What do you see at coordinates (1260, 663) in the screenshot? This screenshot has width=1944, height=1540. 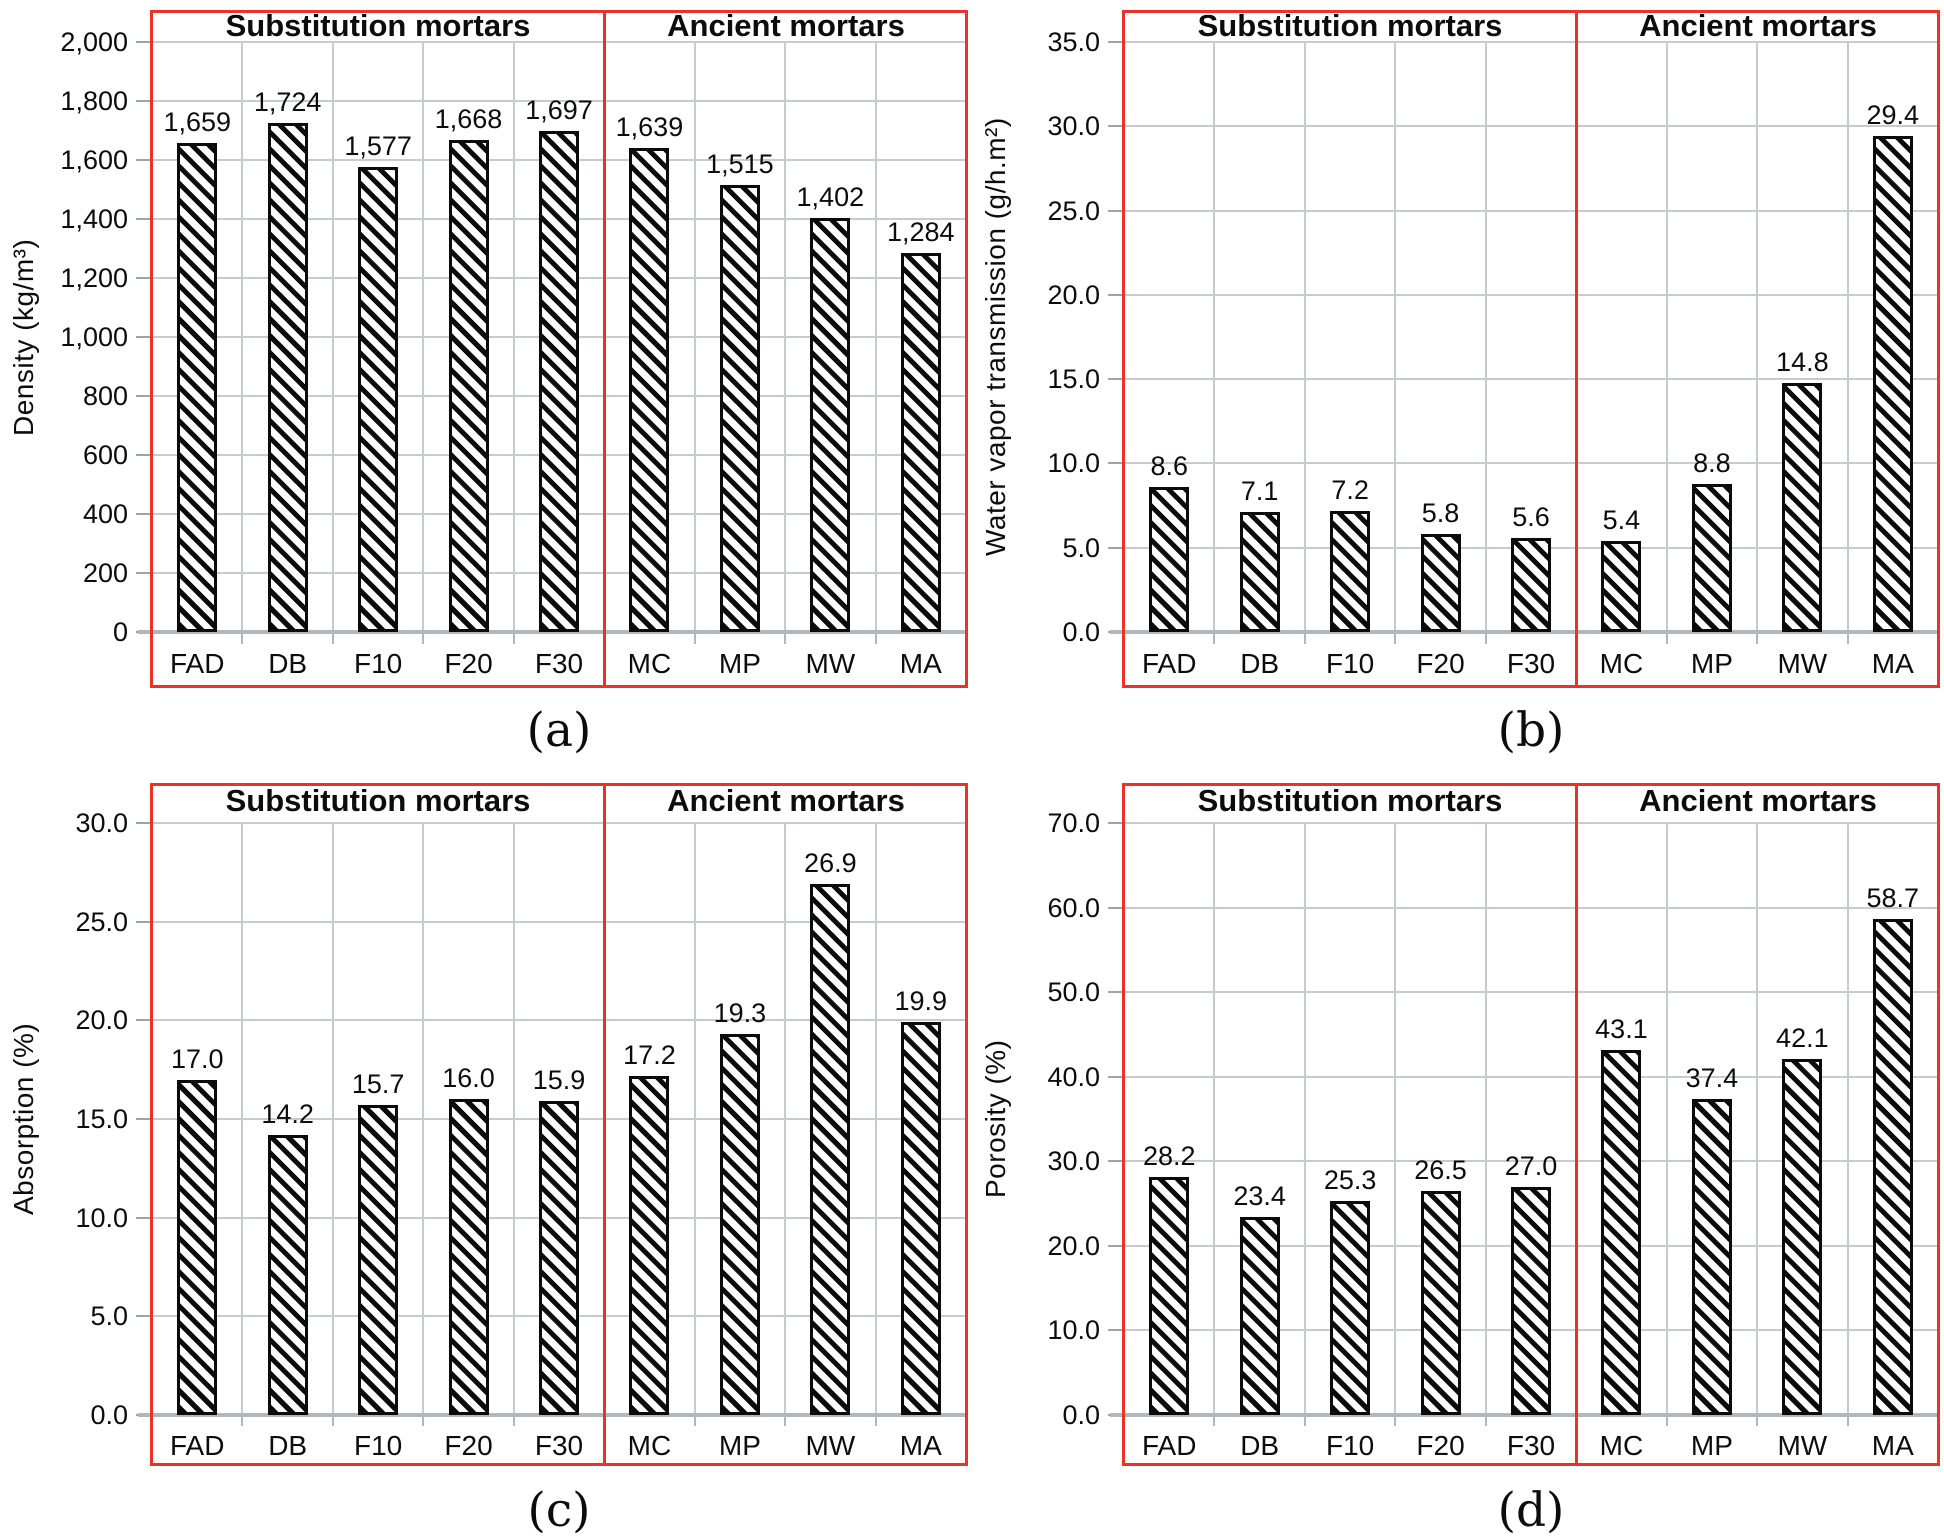 I see `x-tick-label-DB: DB` at bounding box center [1260, 663].